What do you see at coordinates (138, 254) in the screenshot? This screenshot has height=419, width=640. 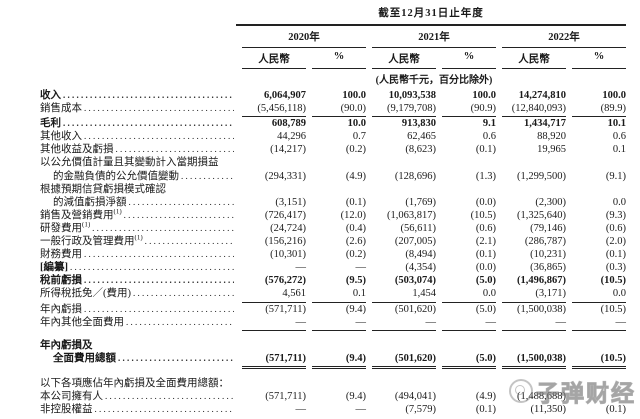 I see `row-label: 財務費用` at bounding box center [138, 254].